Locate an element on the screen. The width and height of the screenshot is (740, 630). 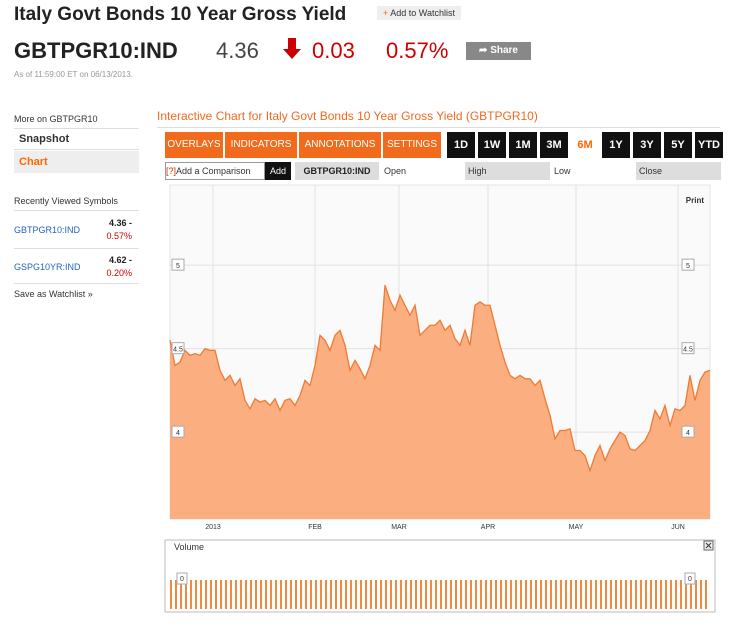
add-button: Add is located at coordinates (278, 171).